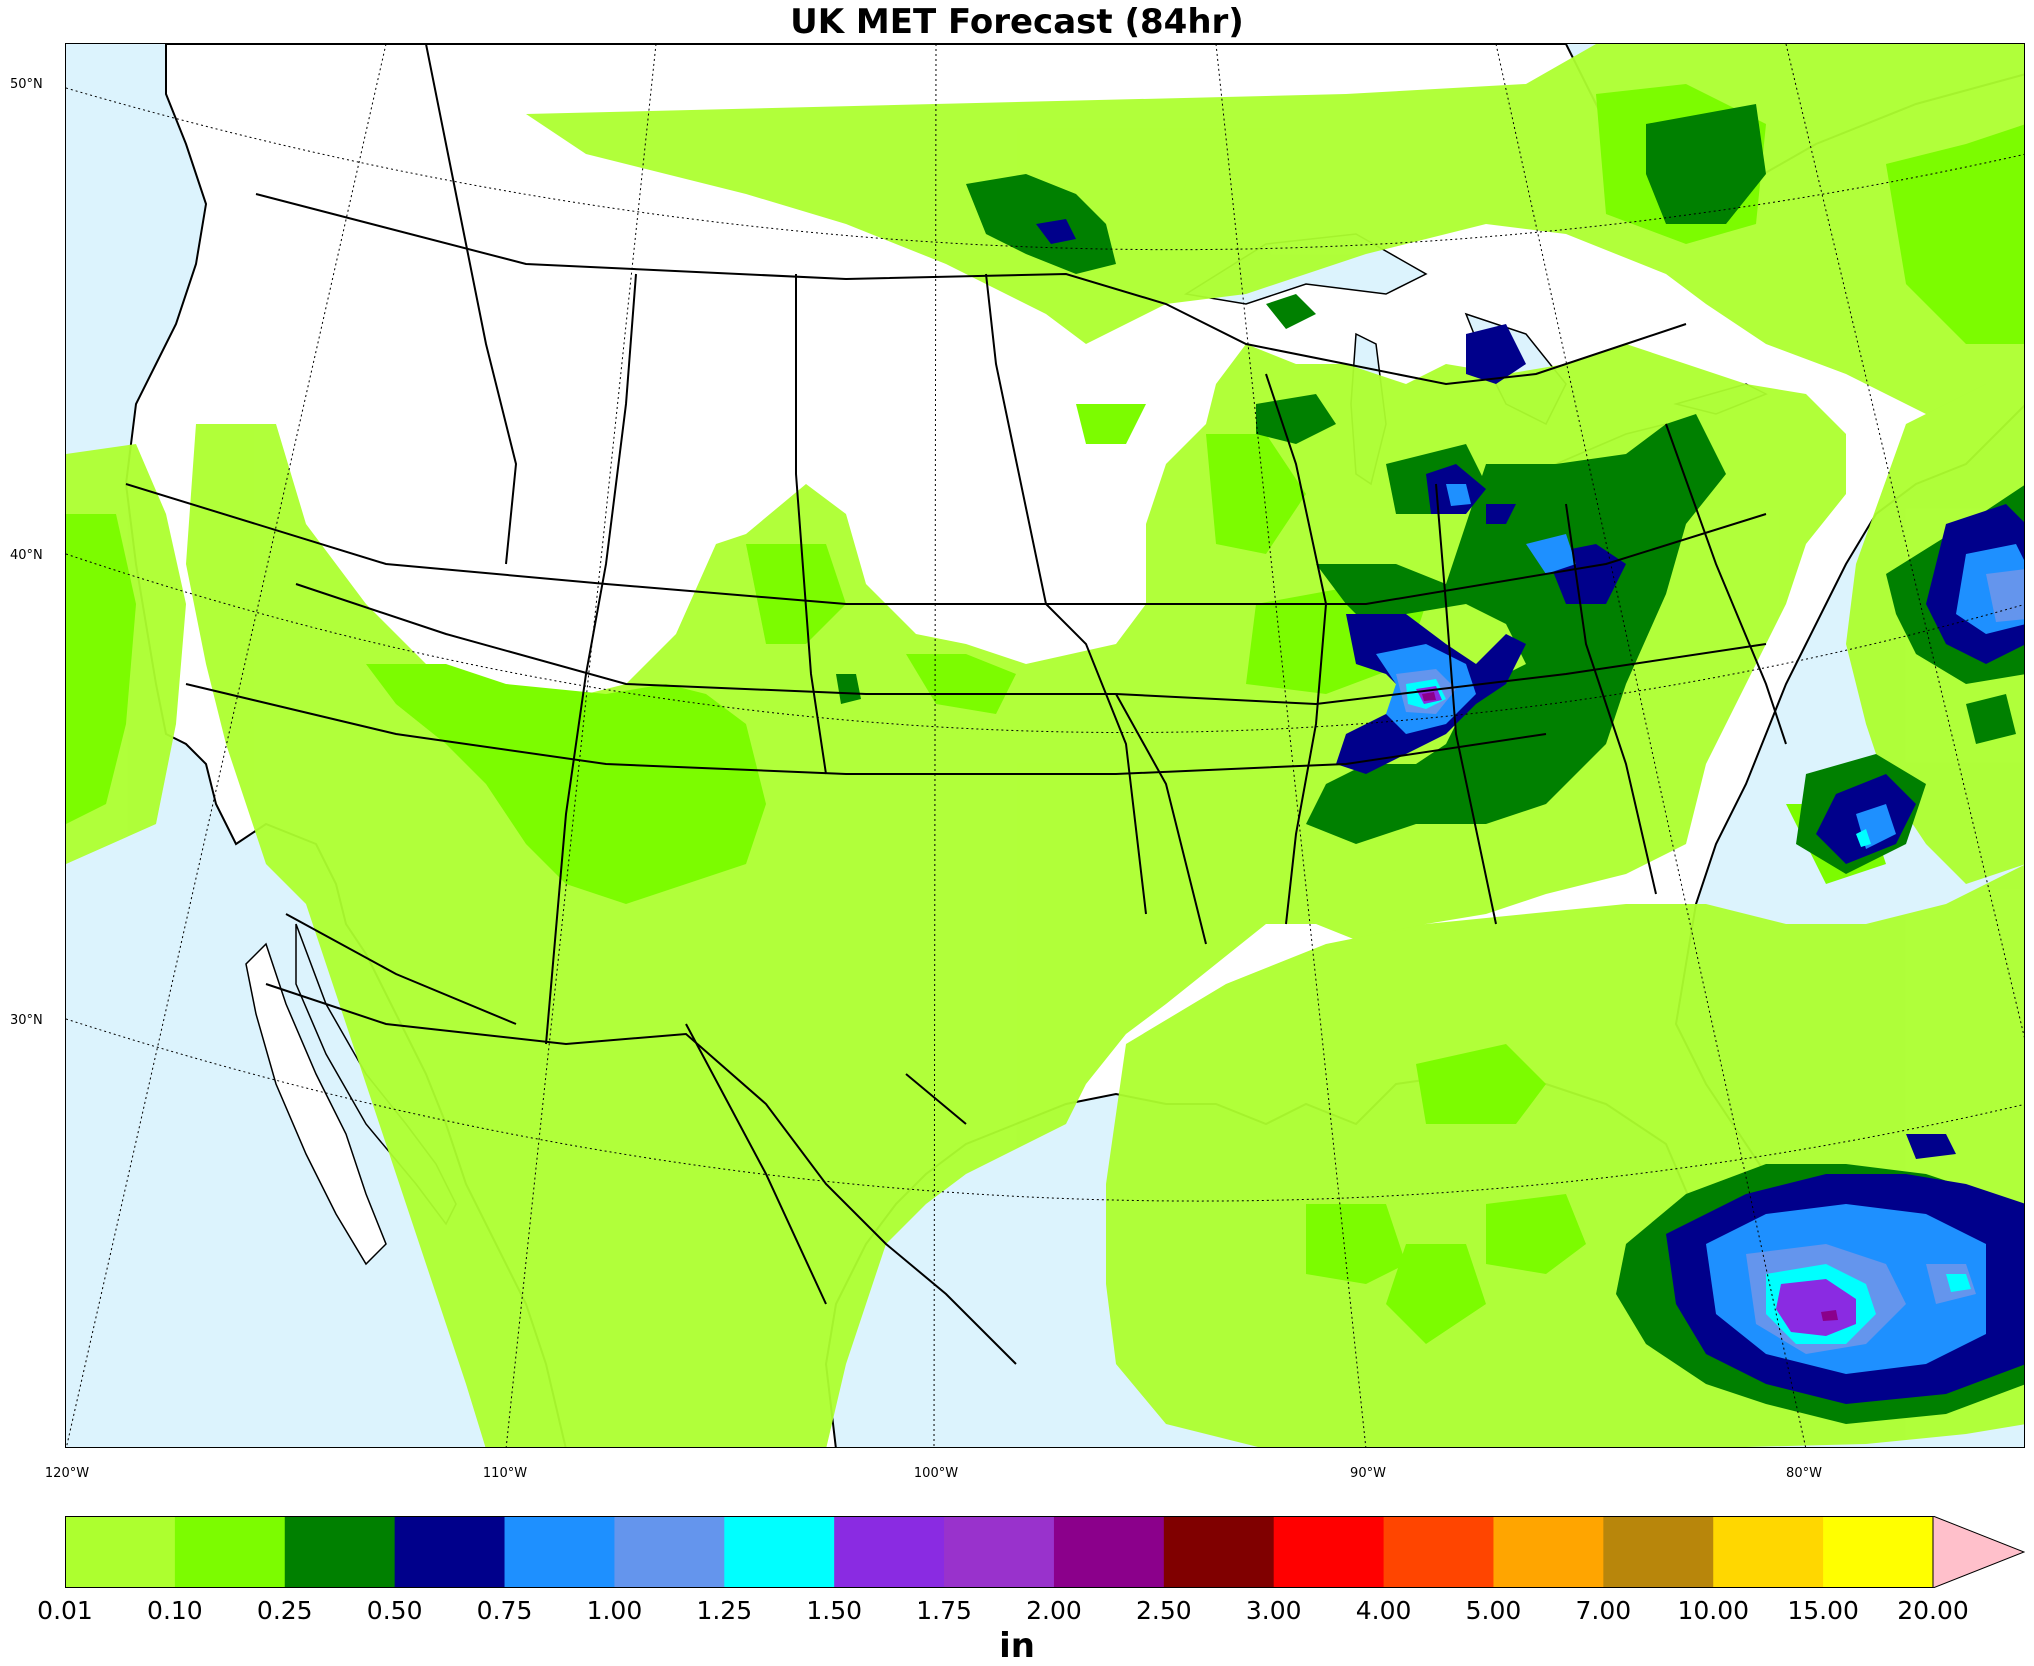 The image size is (2034, 1666). Describe the element at coordinates (26, 1020) in the screenshot. I see `lat-label-30: 30°N` at that location.